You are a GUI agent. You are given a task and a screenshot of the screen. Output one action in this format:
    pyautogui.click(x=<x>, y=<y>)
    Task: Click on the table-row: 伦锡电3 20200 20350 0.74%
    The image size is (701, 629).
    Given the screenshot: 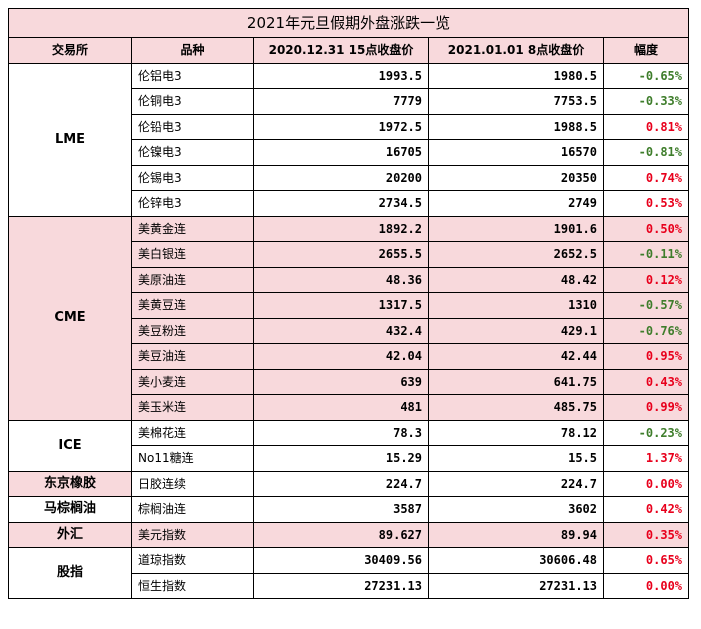 What is the action you would take?
    pyautogui.click(x=349, y=177)
    